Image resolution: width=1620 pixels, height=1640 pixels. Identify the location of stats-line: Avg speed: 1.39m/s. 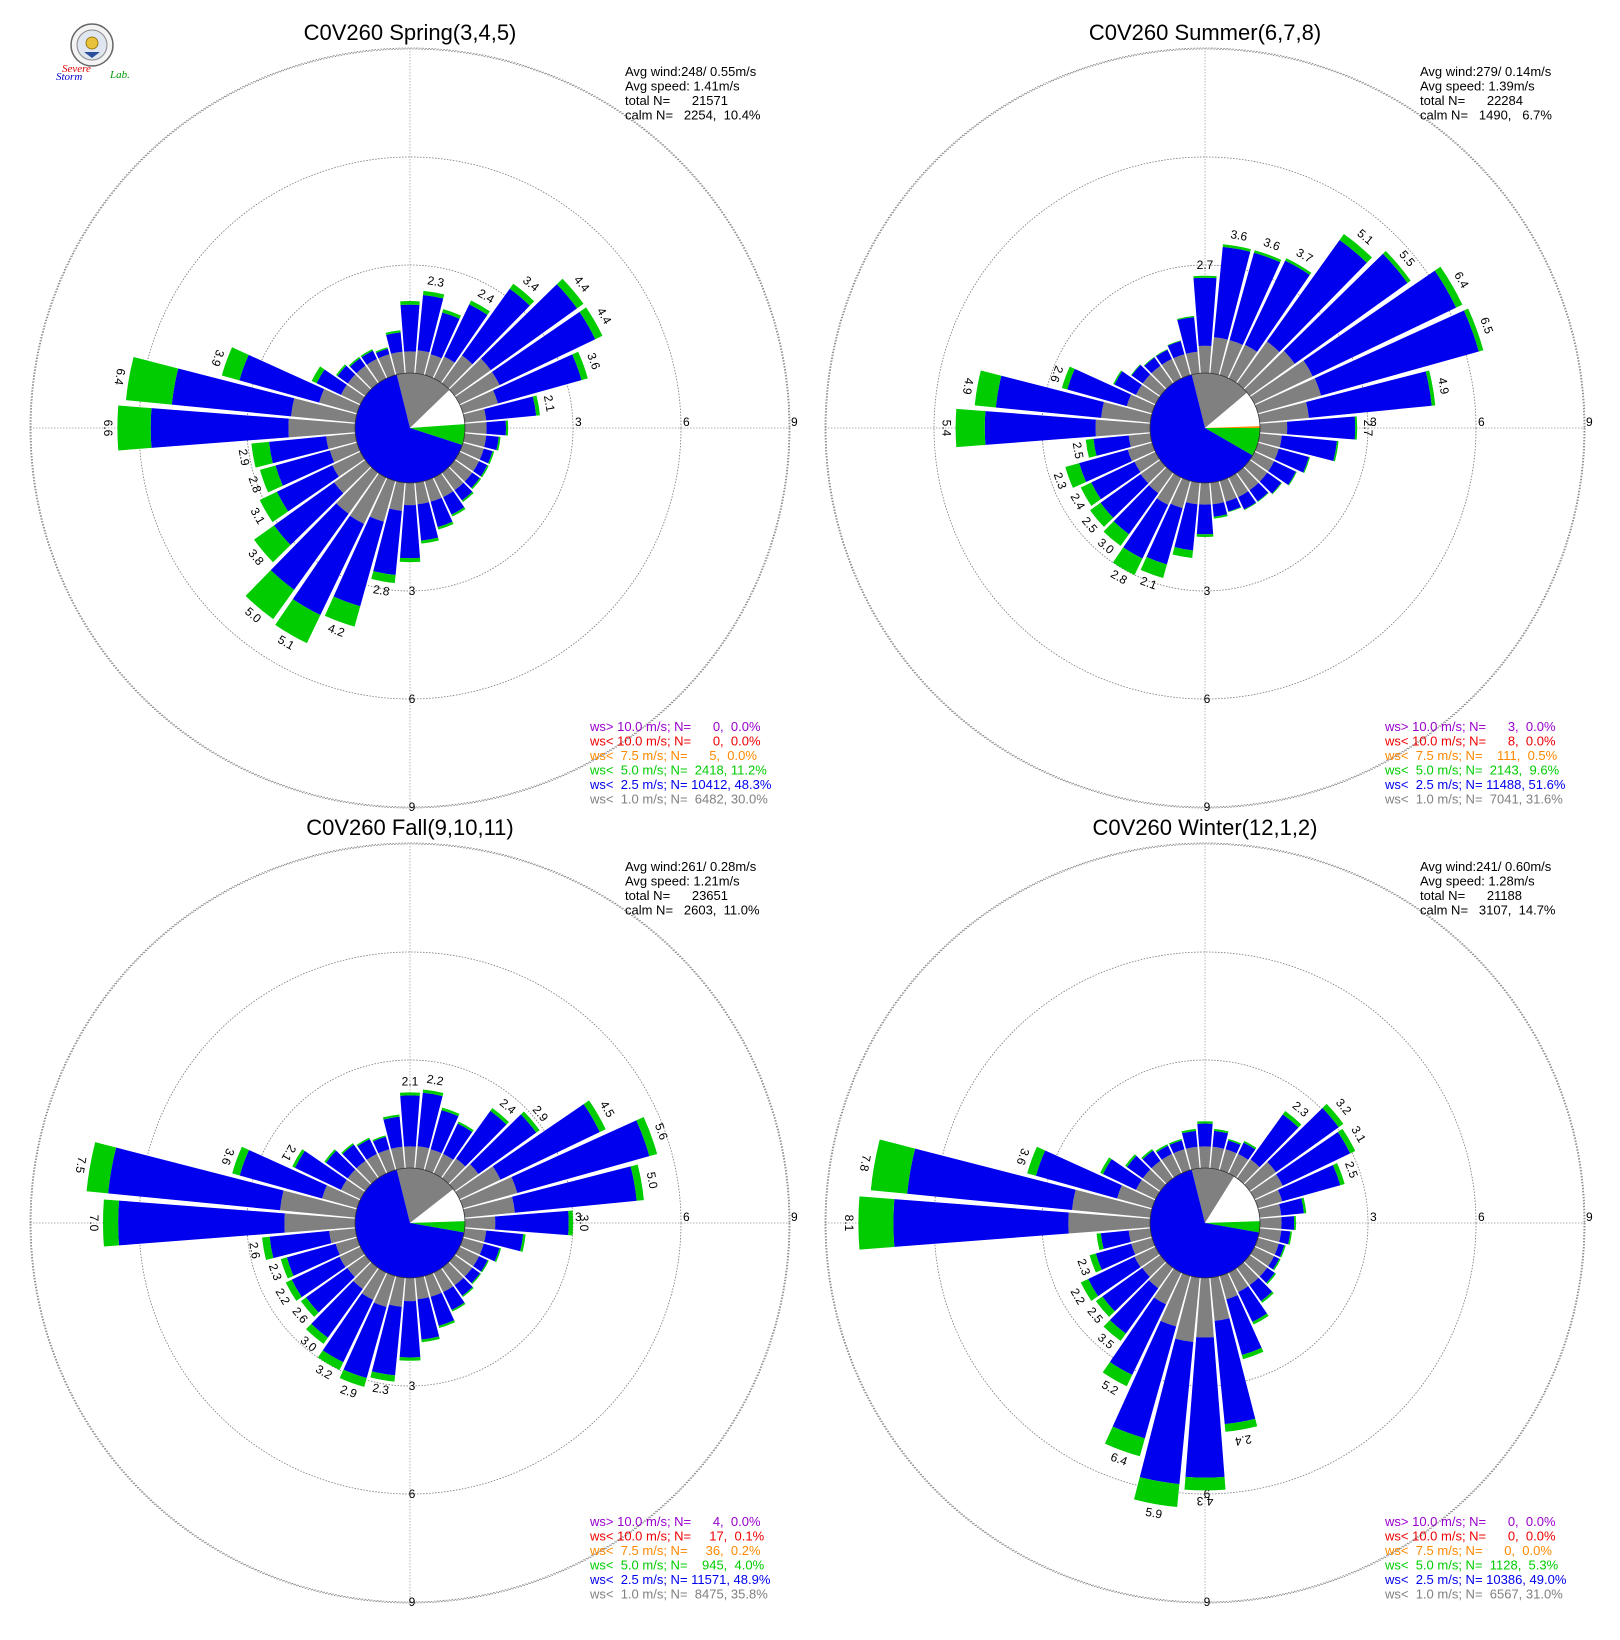
(1477, 86).